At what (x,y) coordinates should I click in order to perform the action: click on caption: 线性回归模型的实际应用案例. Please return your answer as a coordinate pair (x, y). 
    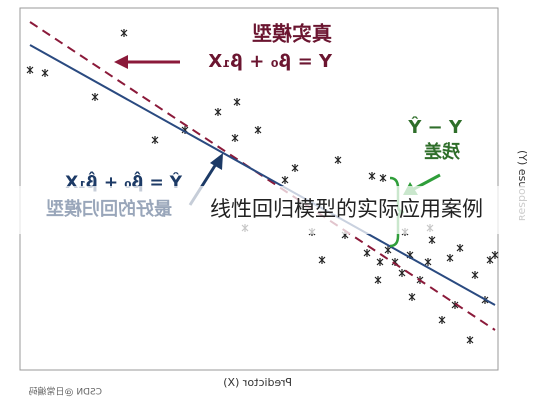
    Looking at the image, I should click on (346, 209).